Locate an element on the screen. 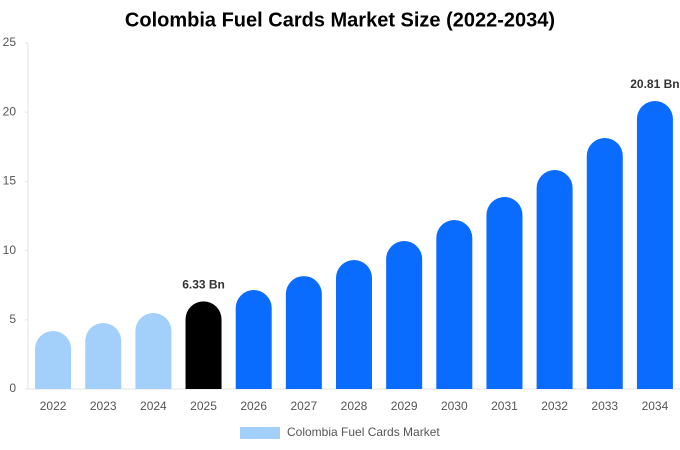 This screenshot has width=680, height=450. y-tick-label: 10 is located at coordinates (10, 250).